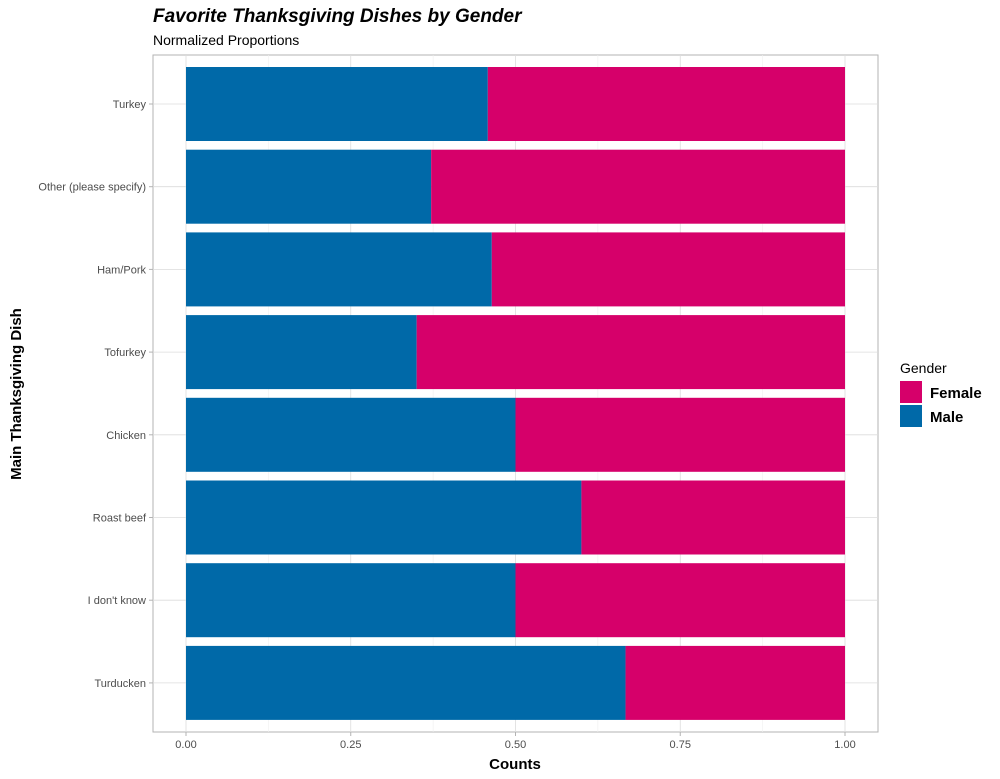 The image size is (1000, 779). I want to click on x-axis-ticks: 0.00 0.25 0.50 0.75 1.00, so click(515, 741).